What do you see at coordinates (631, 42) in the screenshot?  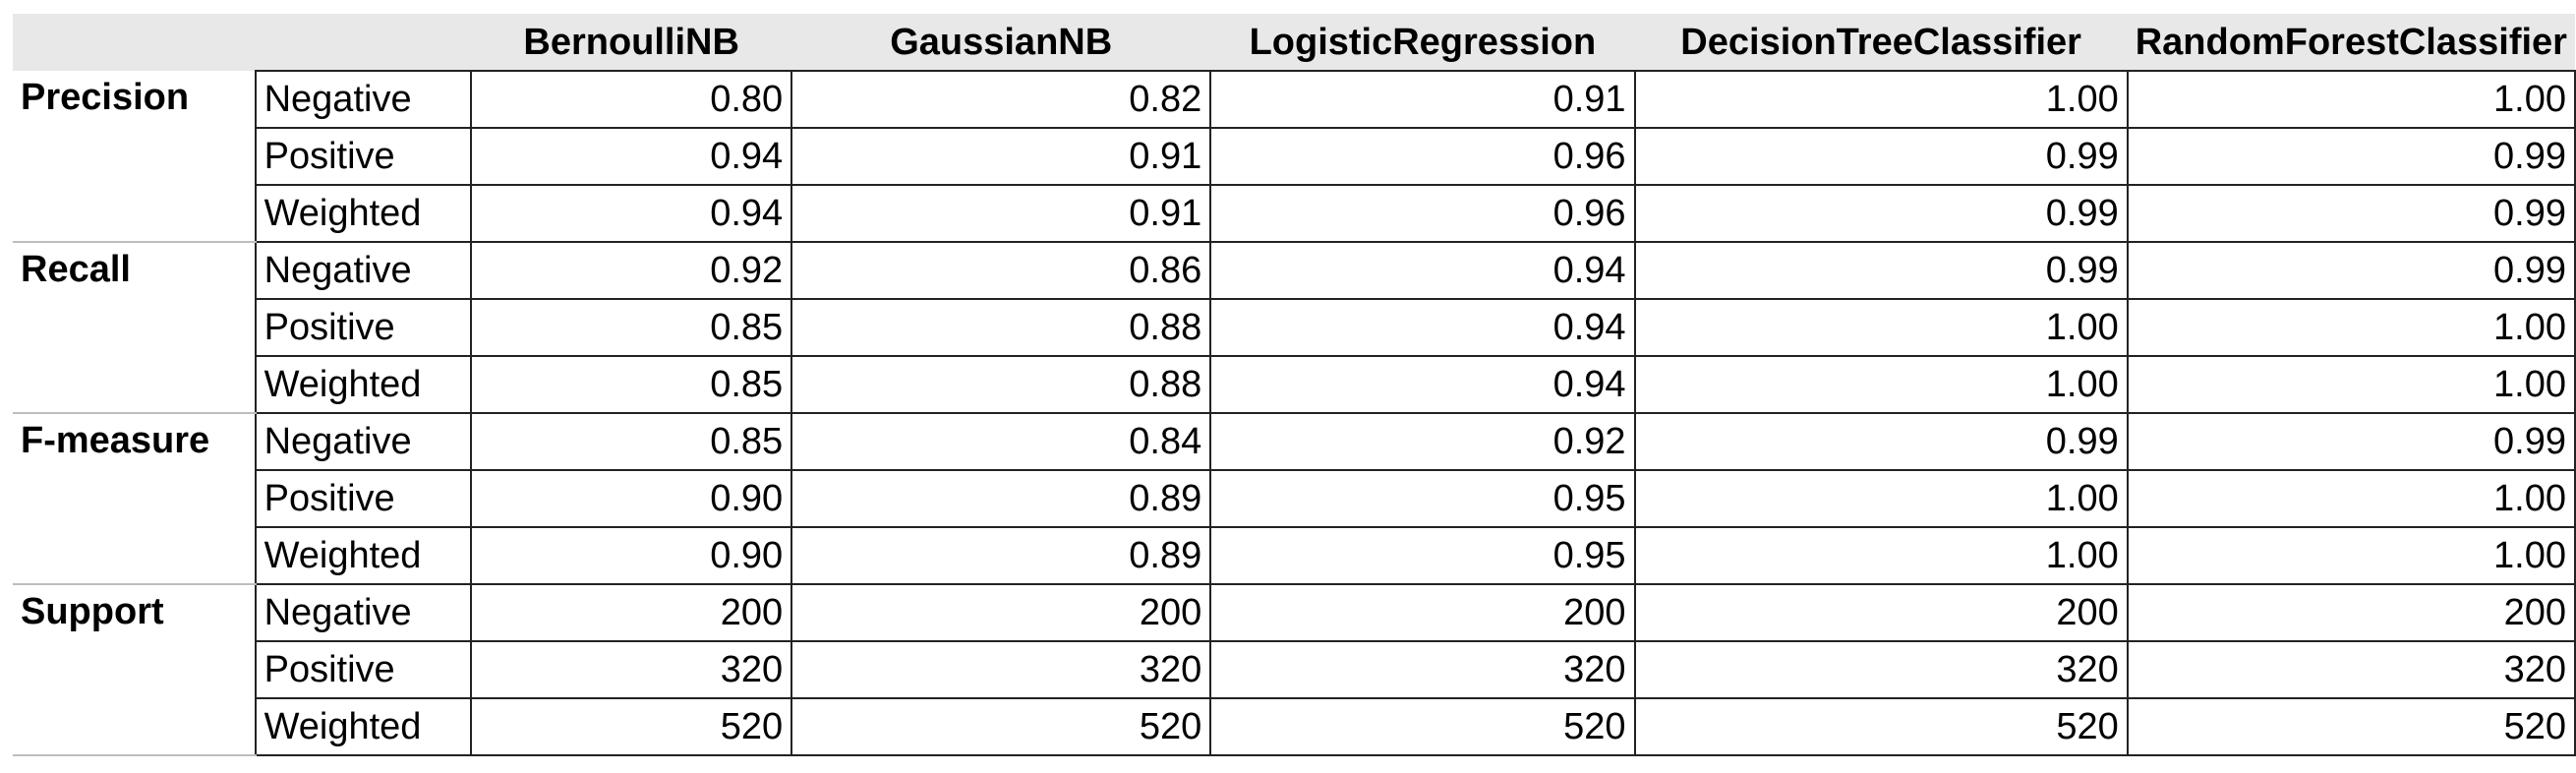 I see `column-header-bernoullinb: BernoulliNB` at bounding box center [631, 42].